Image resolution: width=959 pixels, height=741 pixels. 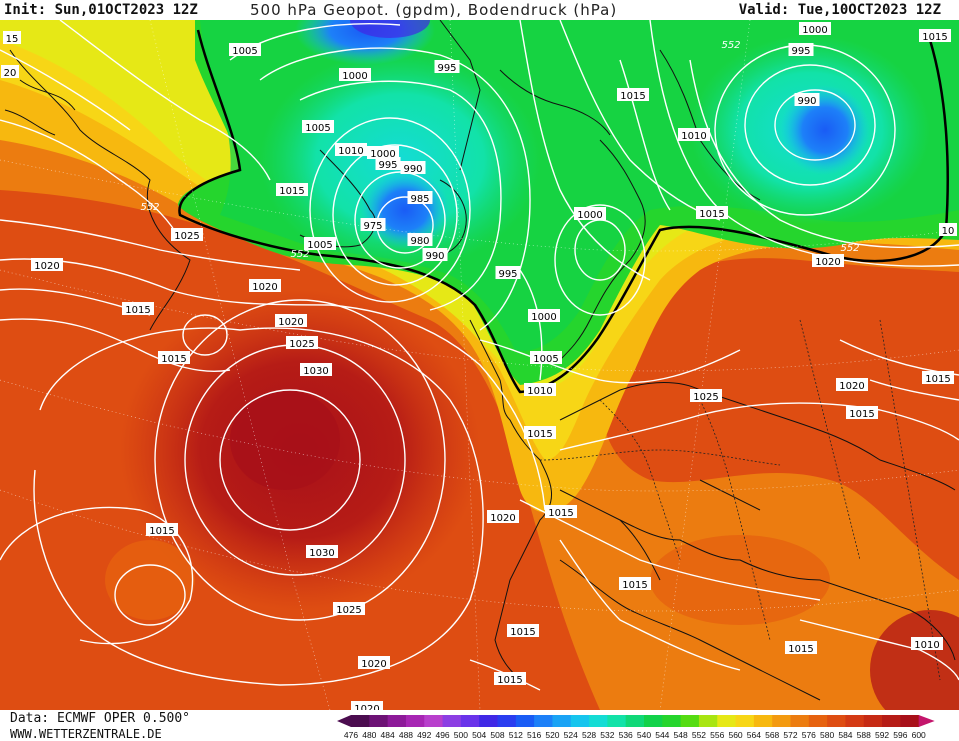 What do you see at coordinates (754, 735) in the screenshot?
I see `color-scale-tick: 564` at bounding box center [754, 735].